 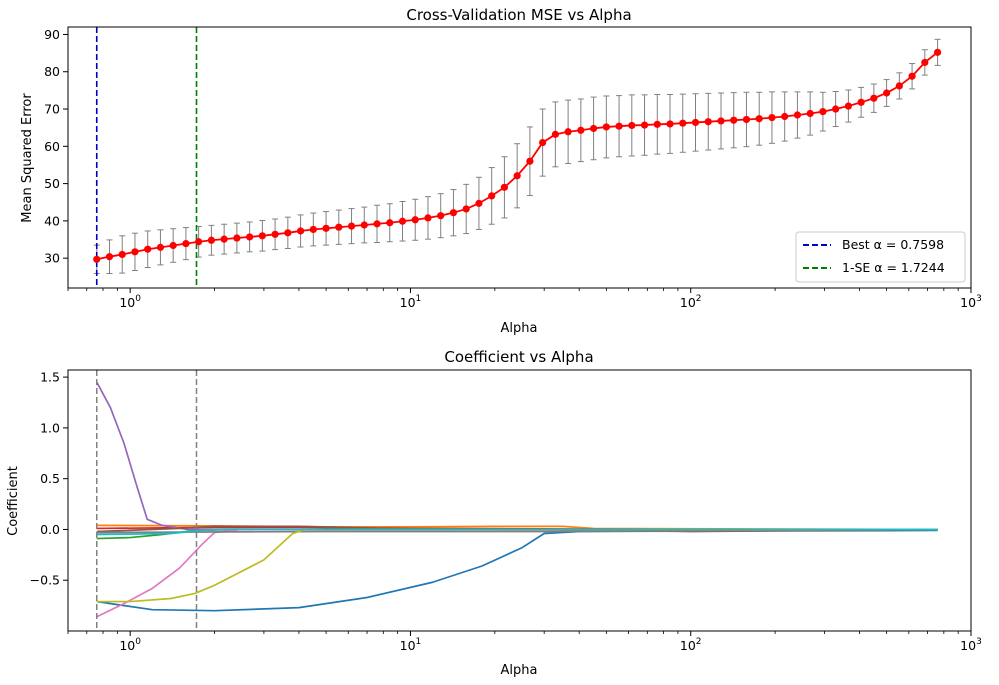 What do you see at coordinates (52, 220) in the screenshot?
I see `mse-y-tick-label: 40` at bounding box center [52, 220].